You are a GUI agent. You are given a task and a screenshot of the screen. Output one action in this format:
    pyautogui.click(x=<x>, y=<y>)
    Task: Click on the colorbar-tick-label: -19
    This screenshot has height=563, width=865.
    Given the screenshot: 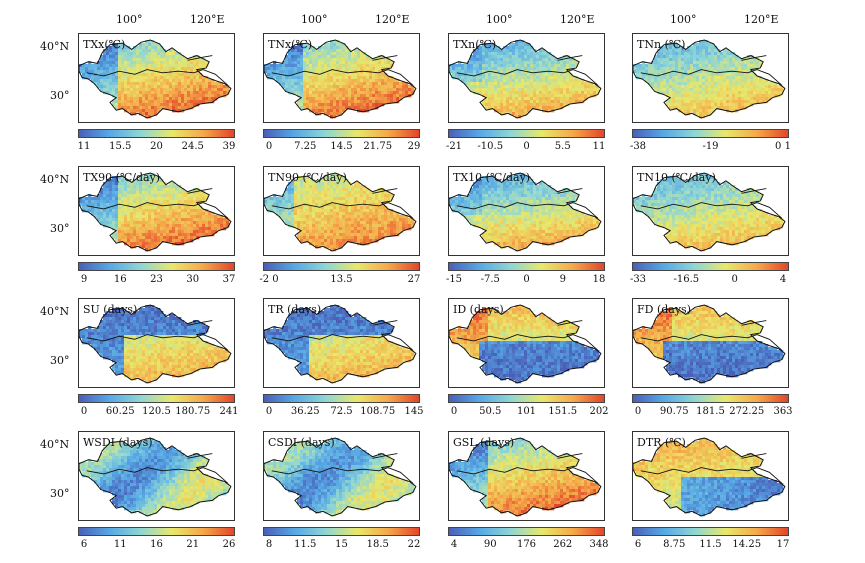 What is the action you would take?
    pyautogui.click(x=710, y=146)
    